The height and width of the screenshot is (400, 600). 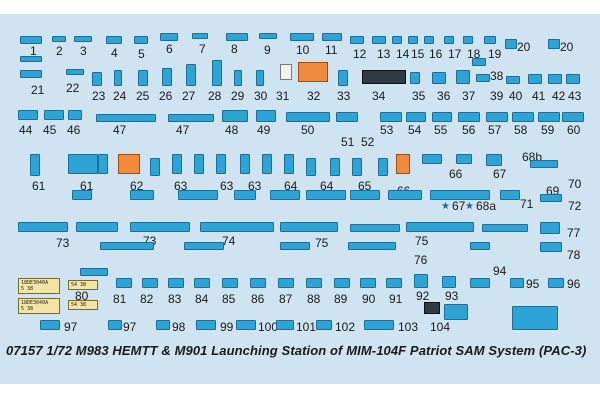 What do you see at coordinates (79, 305) in the screenshot?
I see `plate-text: 54 38` at bounding box center [79, 305].